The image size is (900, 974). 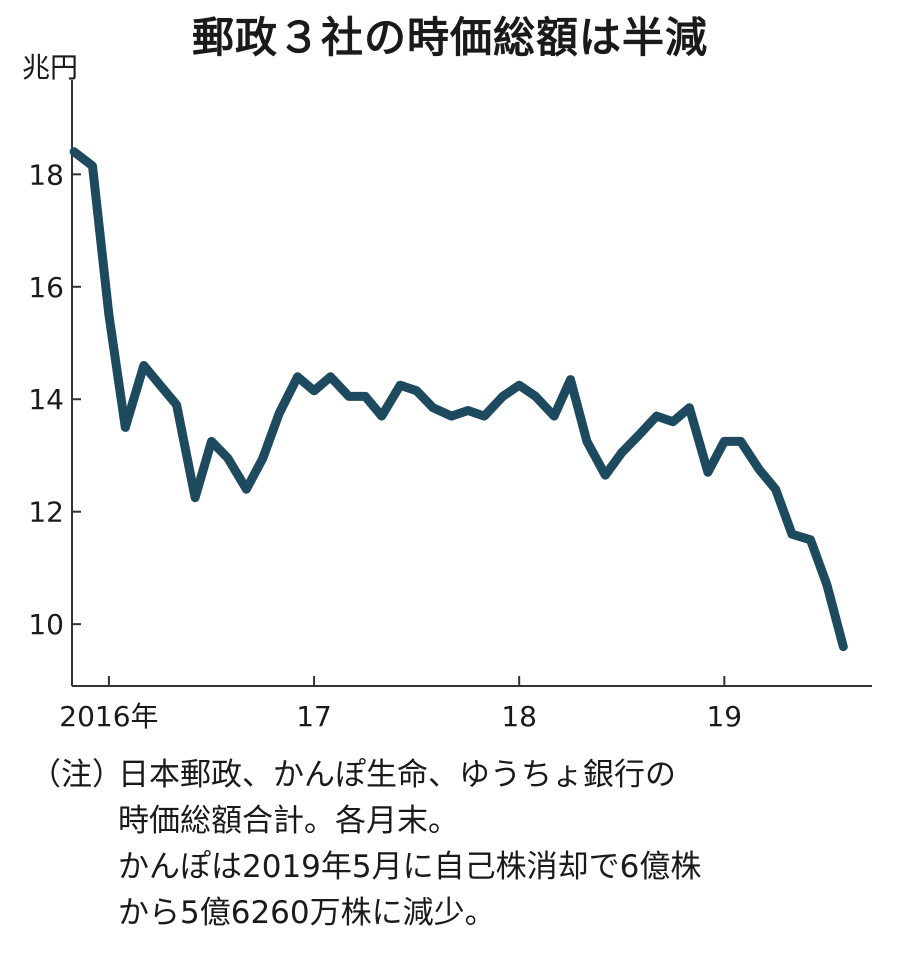 I want to click on y-tick-label: 14, so click(x=46, y=399).